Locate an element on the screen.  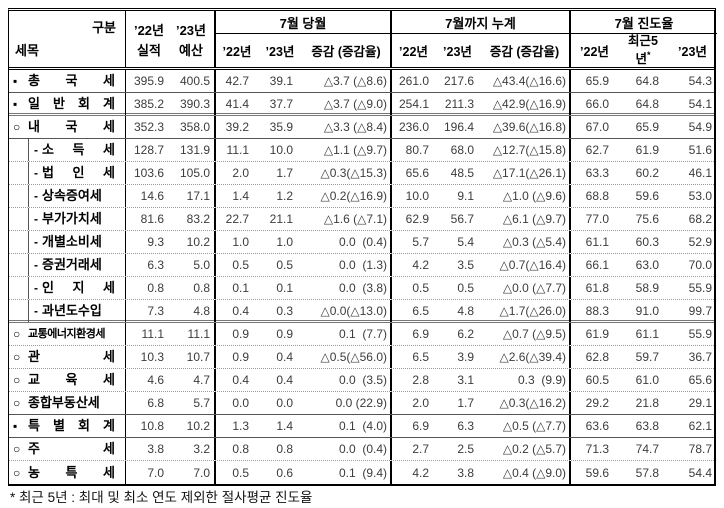
cell-rate-23: 55.9 is located at coordinates (700, 288).